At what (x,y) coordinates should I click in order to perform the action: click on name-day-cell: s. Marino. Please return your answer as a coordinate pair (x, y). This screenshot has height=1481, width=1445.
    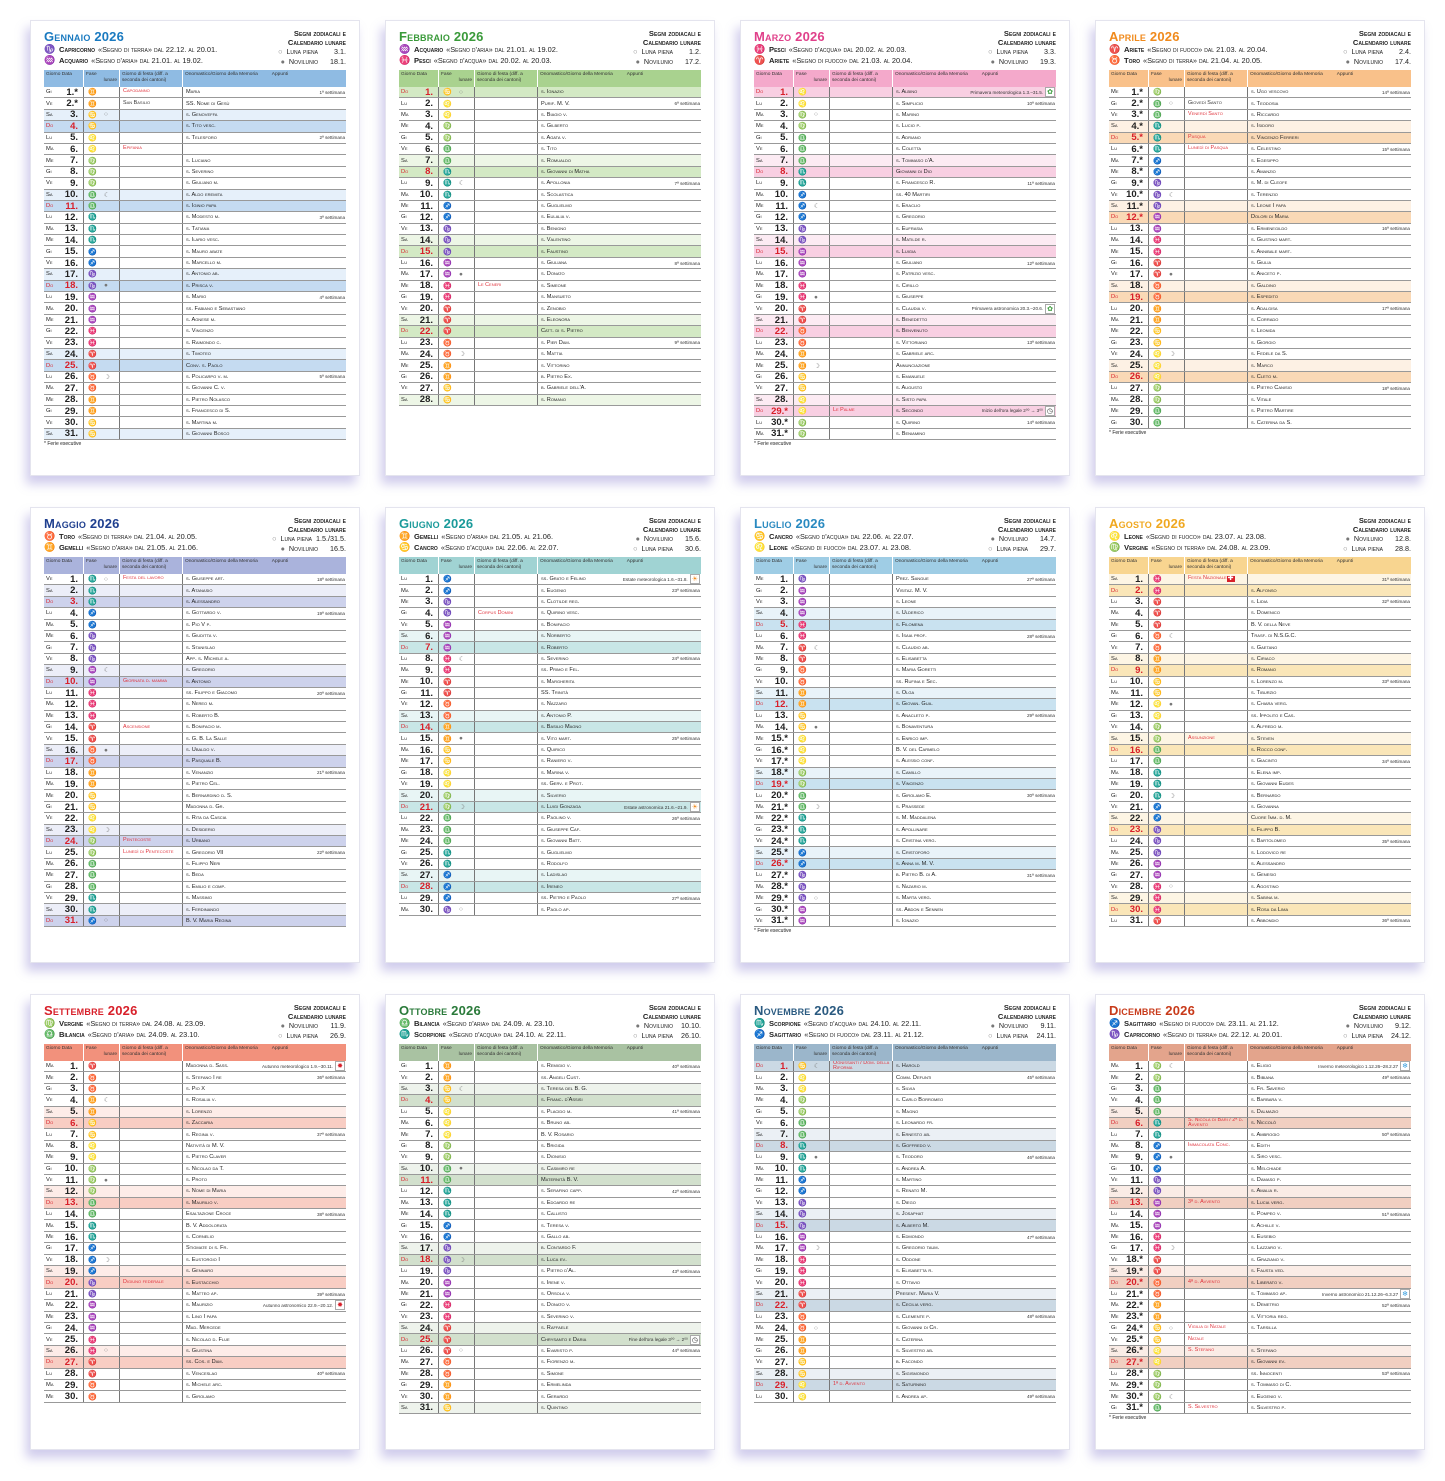
    Looking at the image, I should click on (974, 115).